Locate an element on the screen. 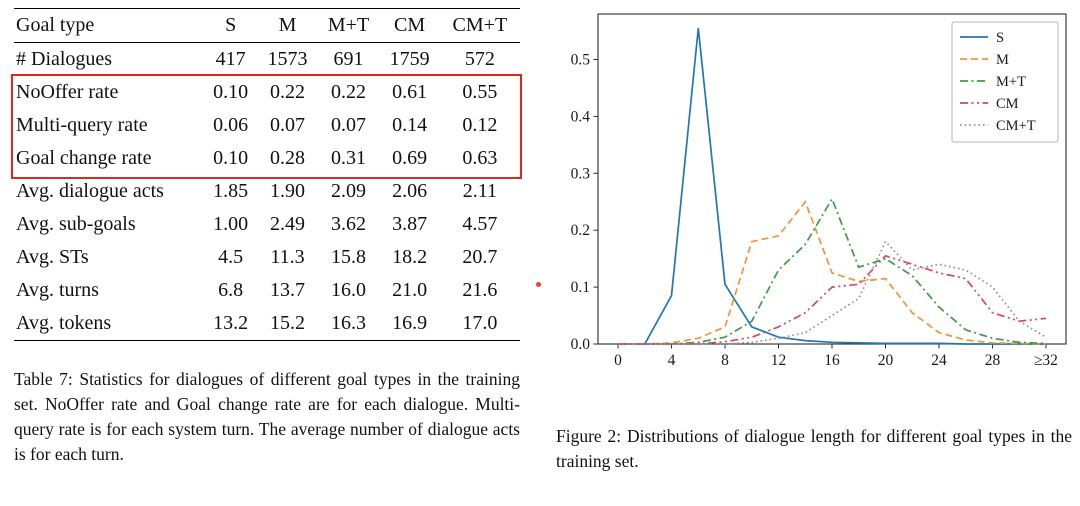  cell-value: 2.49 is located at coordinates (287, 224).